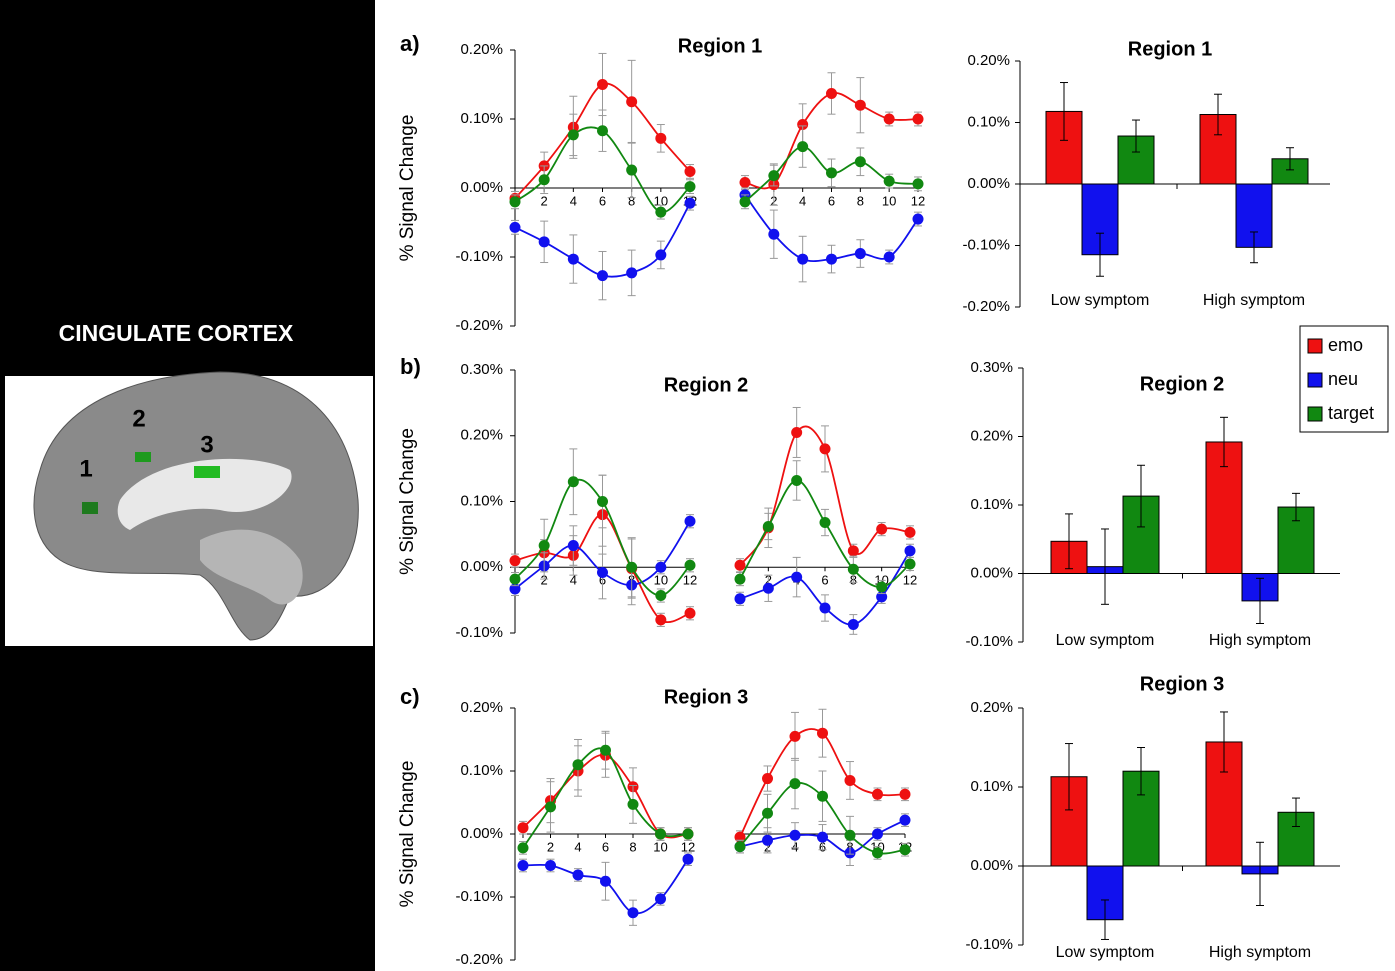 The width and height of the screenshot is (1395, 971). I want to click on corpus-callosum, so click(204, 494).